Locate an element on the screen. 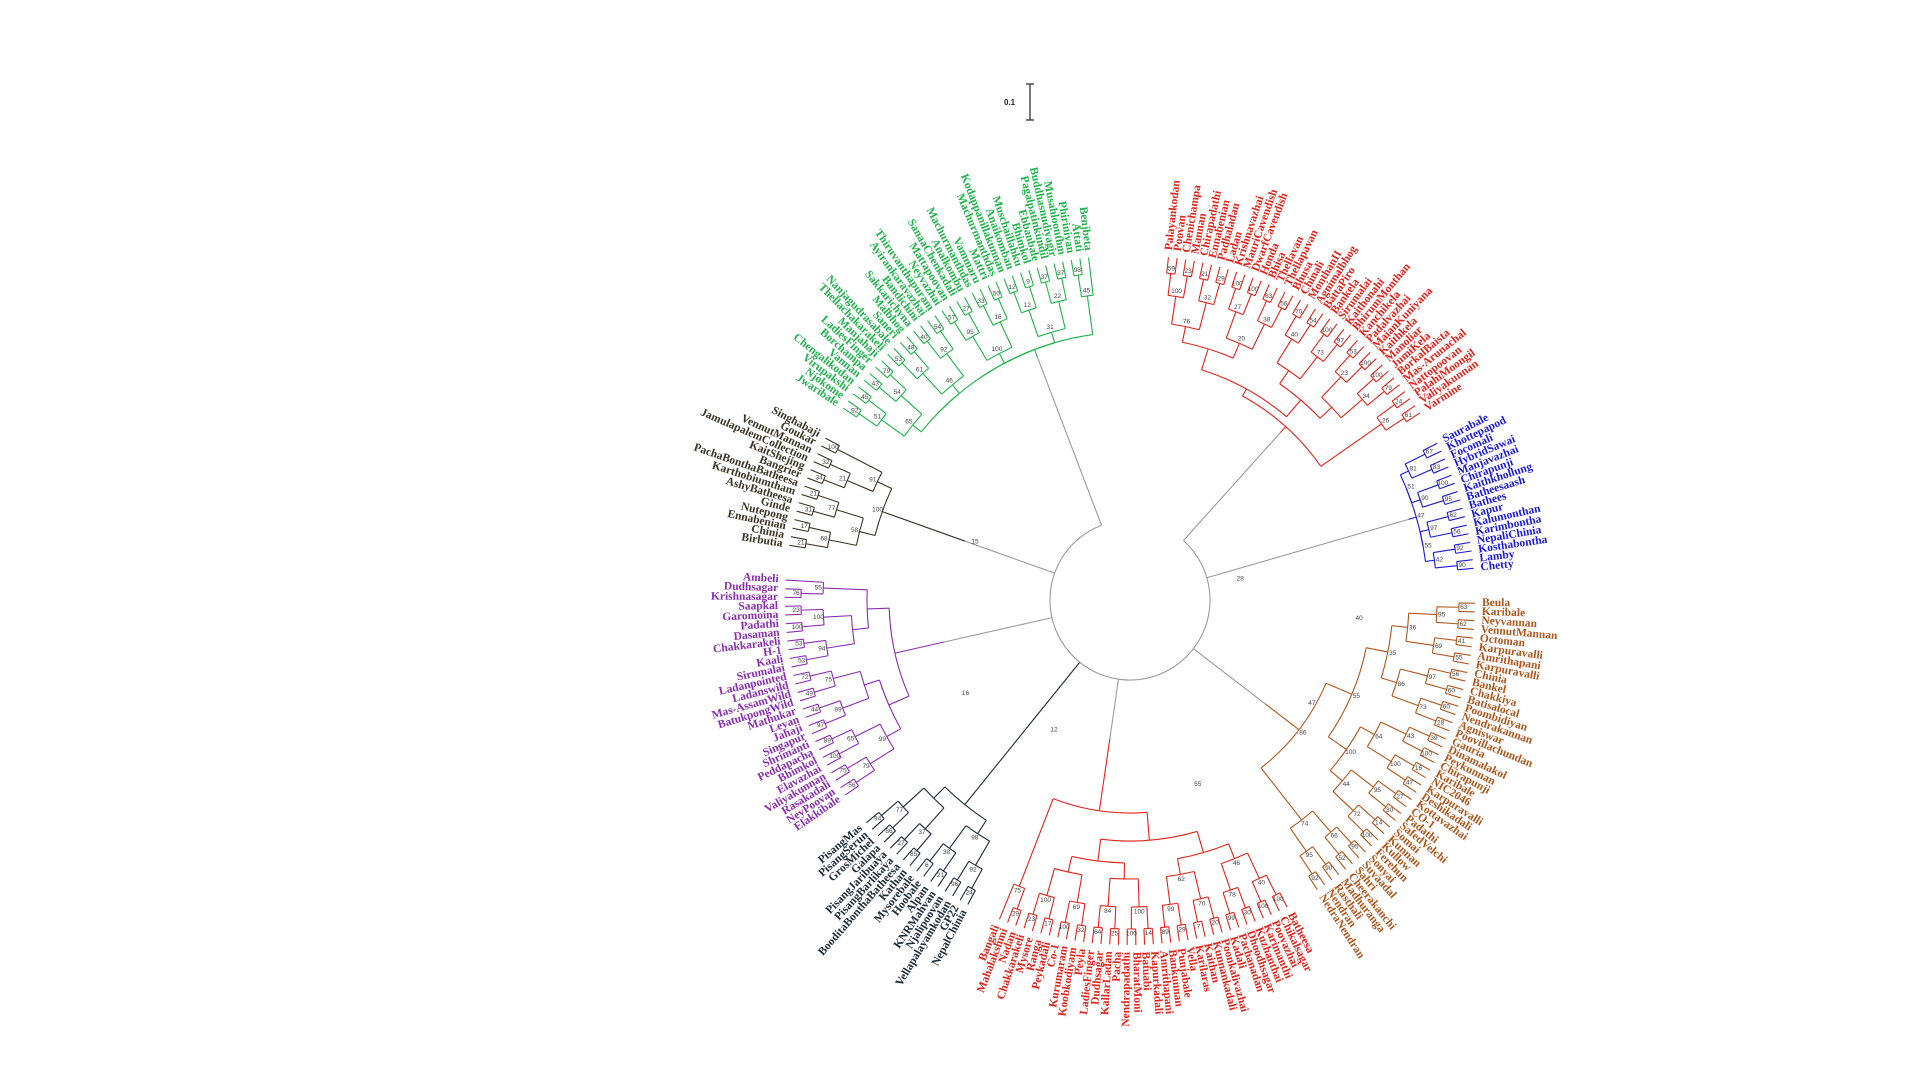 The image size is (1920, 1080). support-value: 73 is located at coordinates (1423, 707).